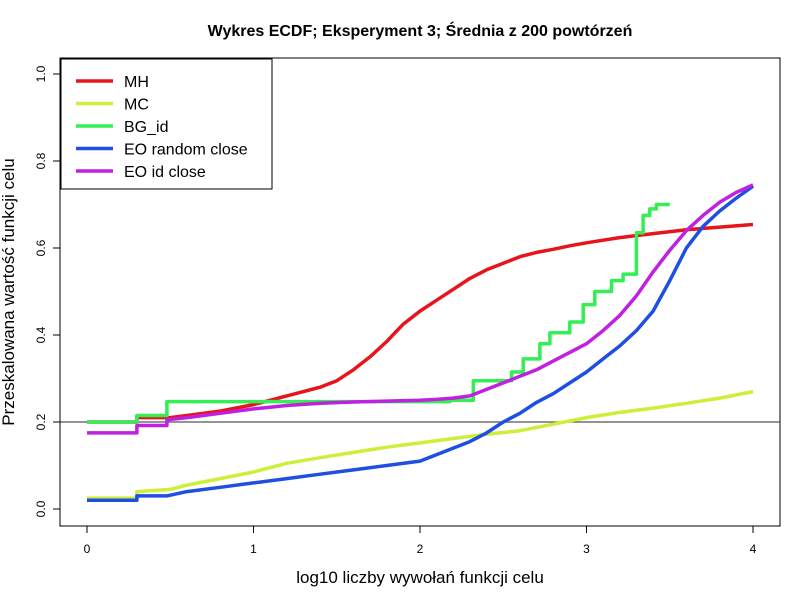 The image size is (810, 600). I want to click on legend-label-2: BG_id, so click(146, 127).